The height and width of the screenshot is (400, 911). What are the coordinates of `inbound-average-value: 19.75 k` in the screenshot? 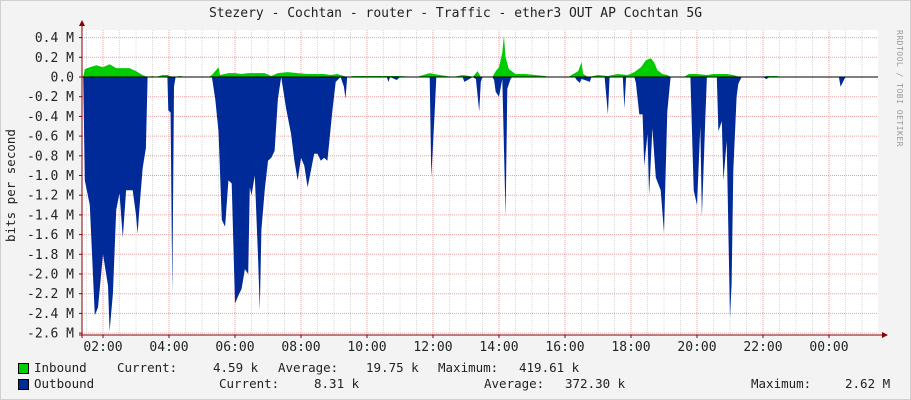 It's located at (392, 367).